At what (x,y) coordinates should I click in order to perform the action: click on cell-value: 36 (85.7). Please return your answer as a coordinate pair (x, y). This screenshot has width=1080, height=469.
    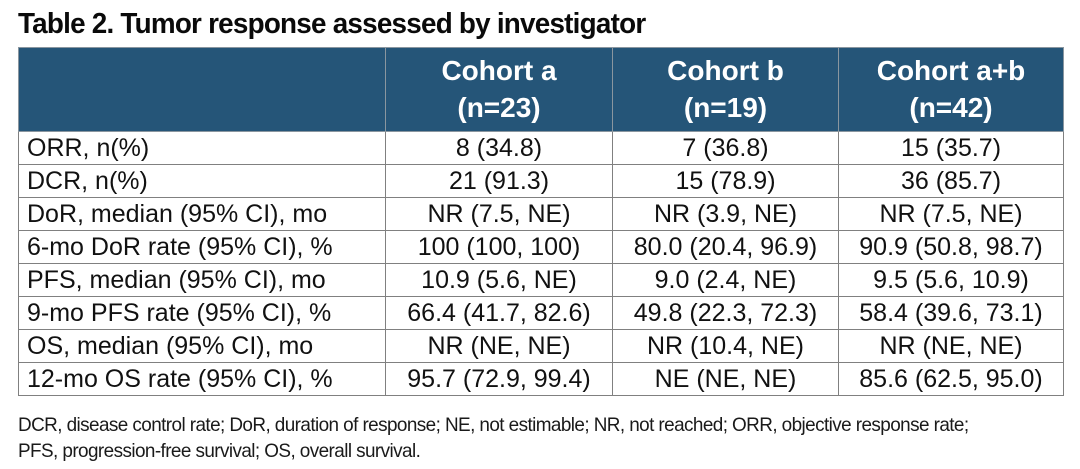
    Looking at the image, I should click on (951, 181).